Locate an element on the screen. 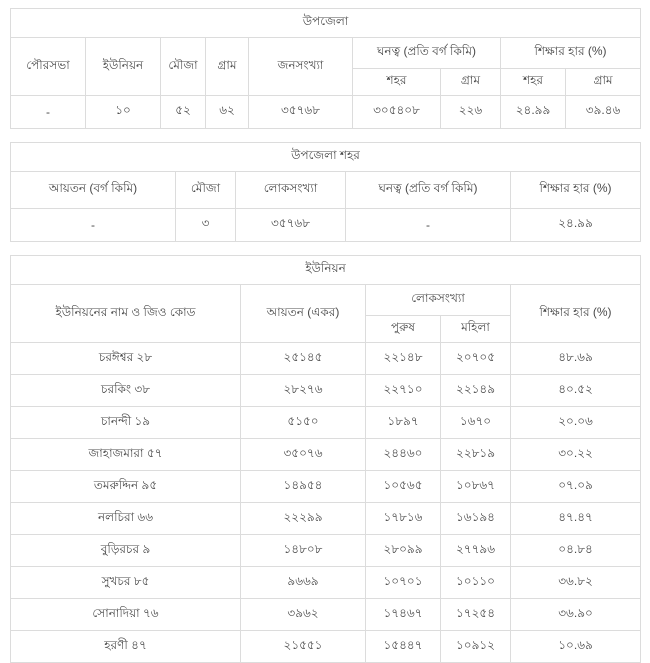 This screenshot has width=650, height=663. header-gram: গ্রাম is located at coordinates (227, 66).